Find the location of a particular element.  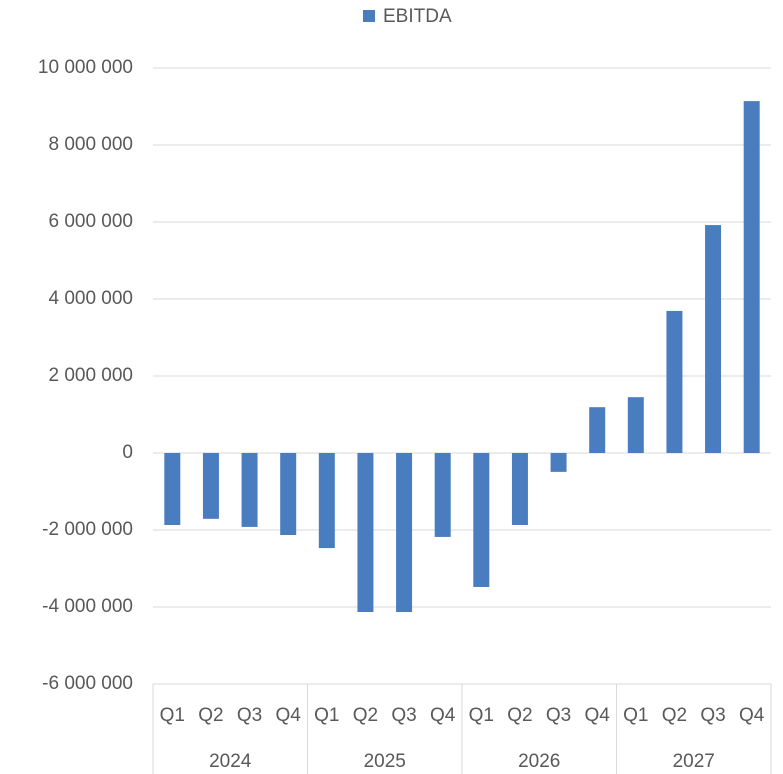

y-tick-label: 2 000 000 is located at coordinates (90, 375).